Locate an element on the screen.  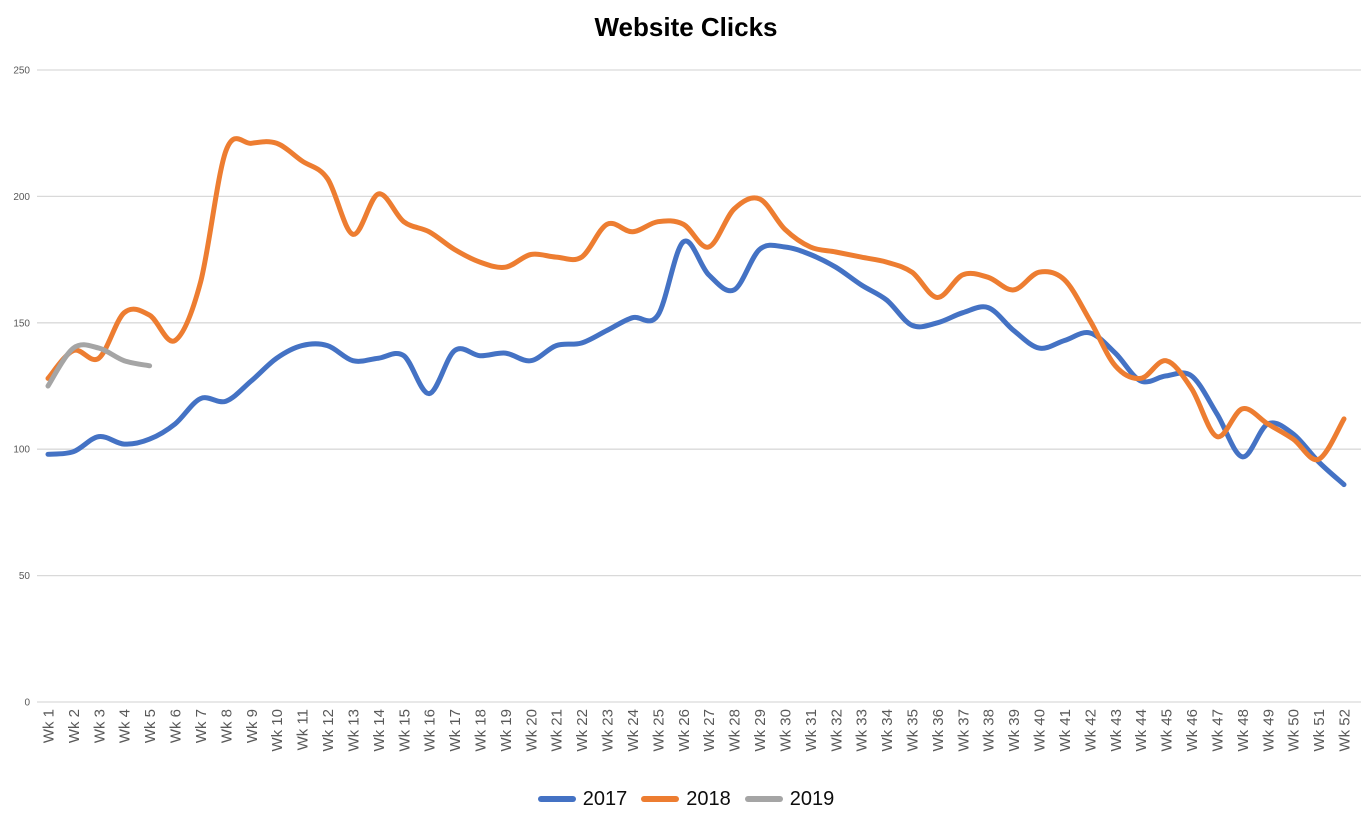
x-axis-tick-label: Wk 33 is located at coordinates (862, 730).